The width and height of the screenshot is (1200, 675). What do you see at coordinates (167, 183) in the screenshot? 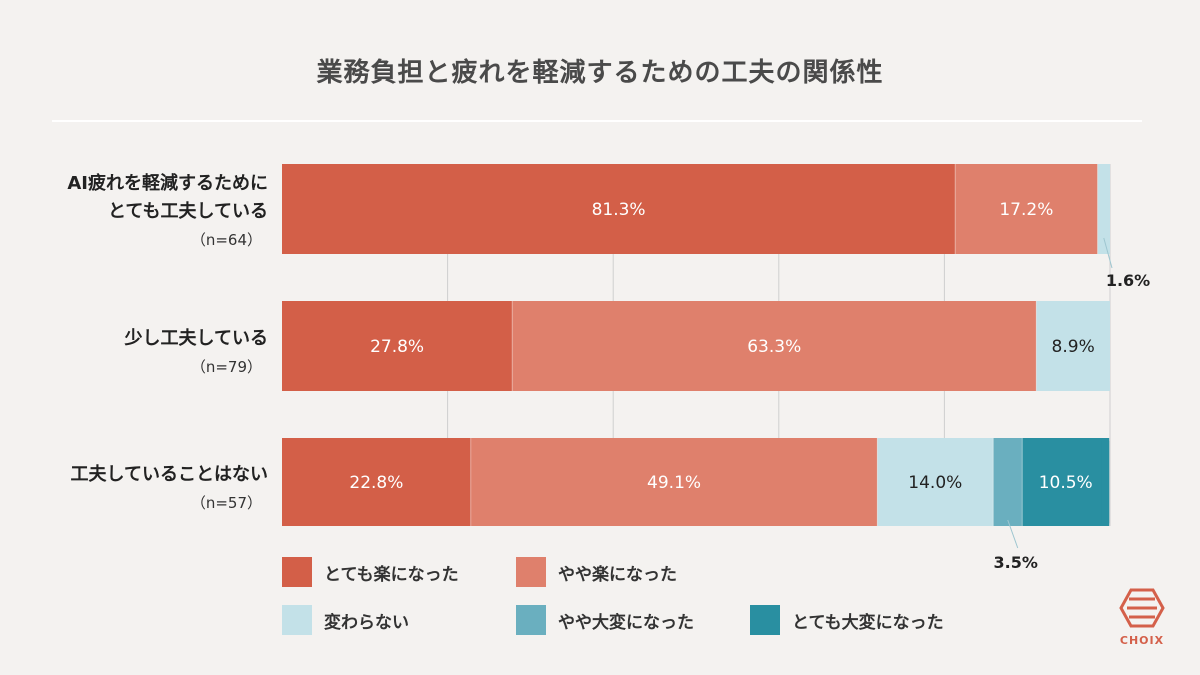
I see `category-label: AI疲れを軽減するために` at bounding box center [167, 183].